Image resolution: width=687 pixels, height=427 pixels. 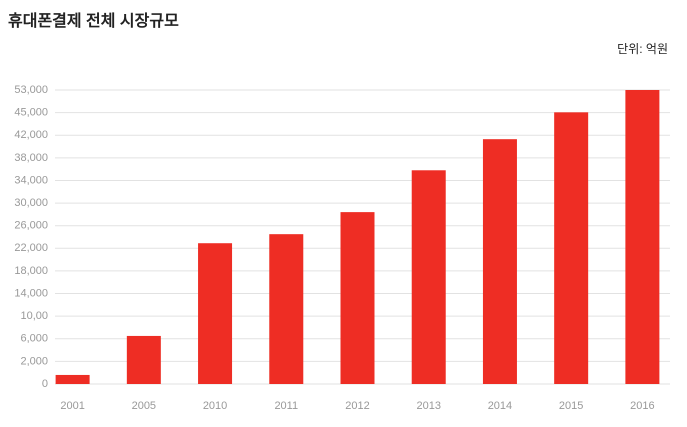 I want to click on chart-title: 휴대폰결제 전체 시장규모, so click(x=93, y=20).